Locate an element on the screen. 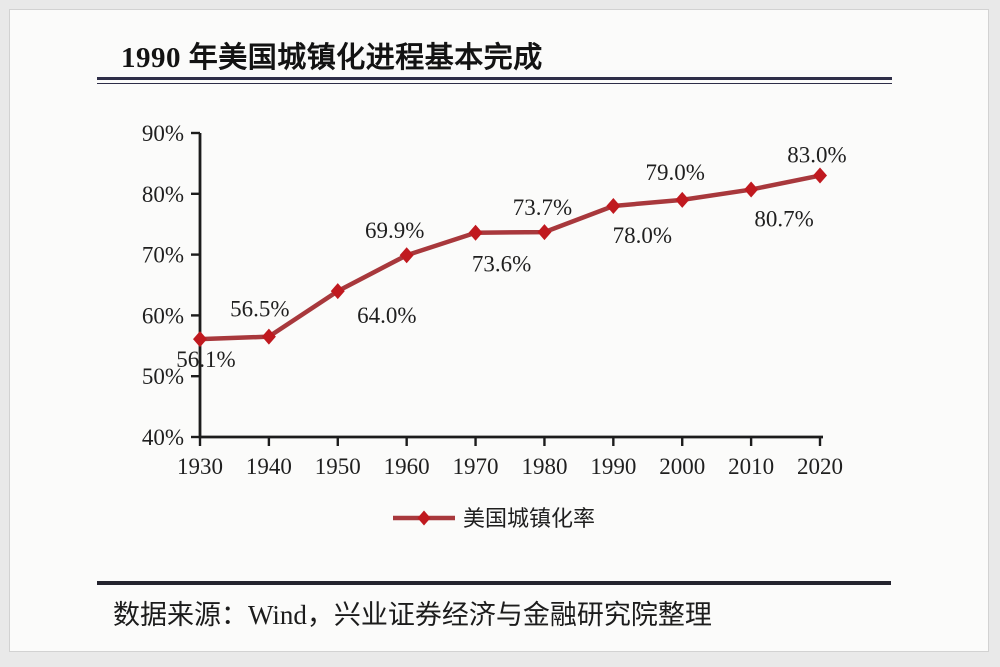 Image resolution: width=1000 pixels, height=667 pixels. x-tick-label: 1950 is located at coordinates (338, 466).